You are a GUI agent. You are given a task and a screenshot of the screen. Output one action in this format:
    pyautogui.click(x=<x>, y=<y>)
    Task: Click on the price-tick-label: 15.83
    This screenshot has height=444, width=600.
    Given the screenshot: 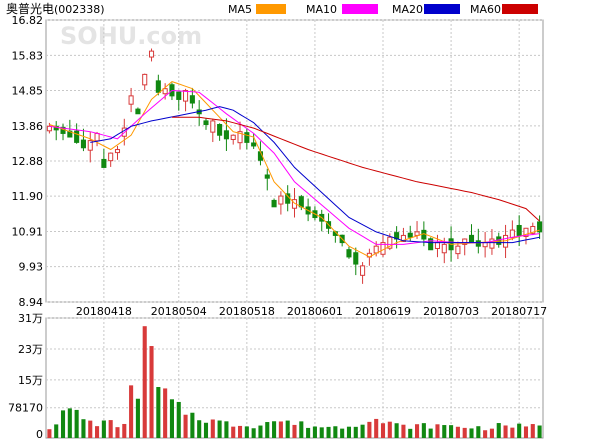 What is the action you would take?
    pyautogui.click(x=28, y=55)
    